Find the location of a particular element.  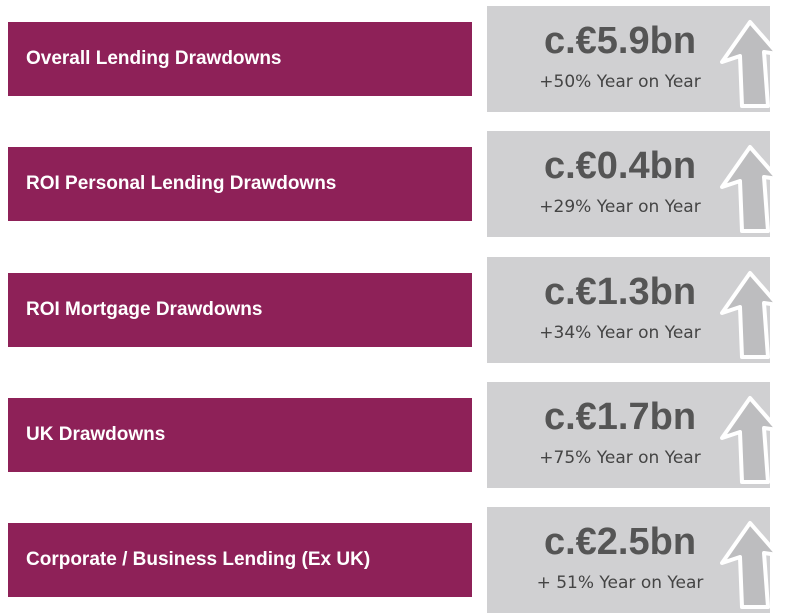

row-value: c.€5.9bn is located at coordinates (620, 41).